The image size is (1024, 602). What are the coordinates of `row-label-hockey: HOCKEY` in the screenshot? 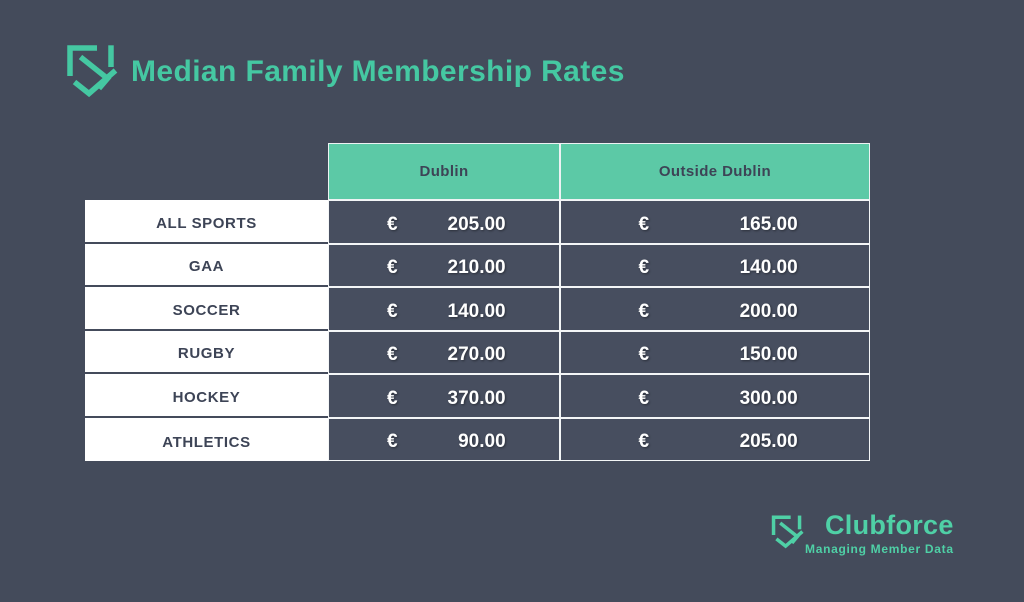 It's located at (206, 396).